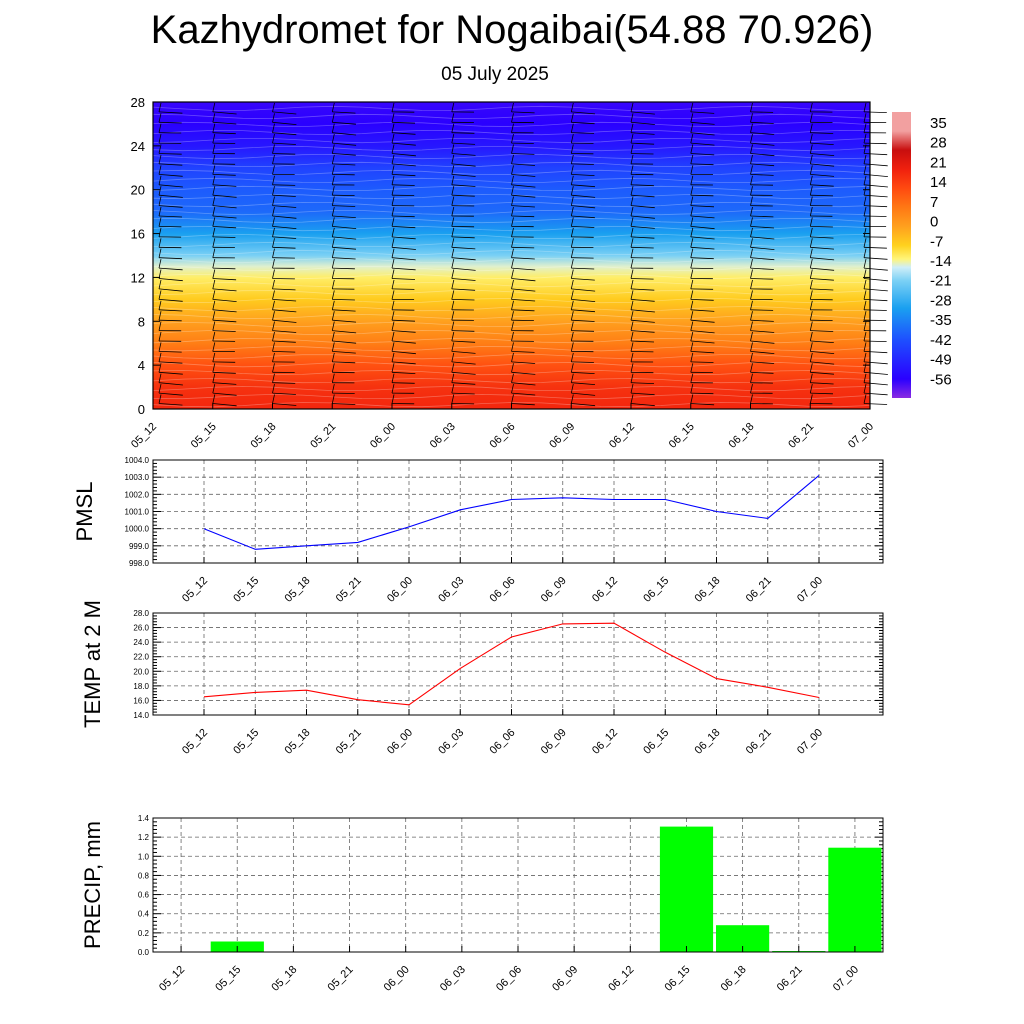 The width and height of the screenshot is (1024, 1024). Describe the element at coordinates (734, 979) in the screenshot. I see `x-tick-label: 06_18` at that location.